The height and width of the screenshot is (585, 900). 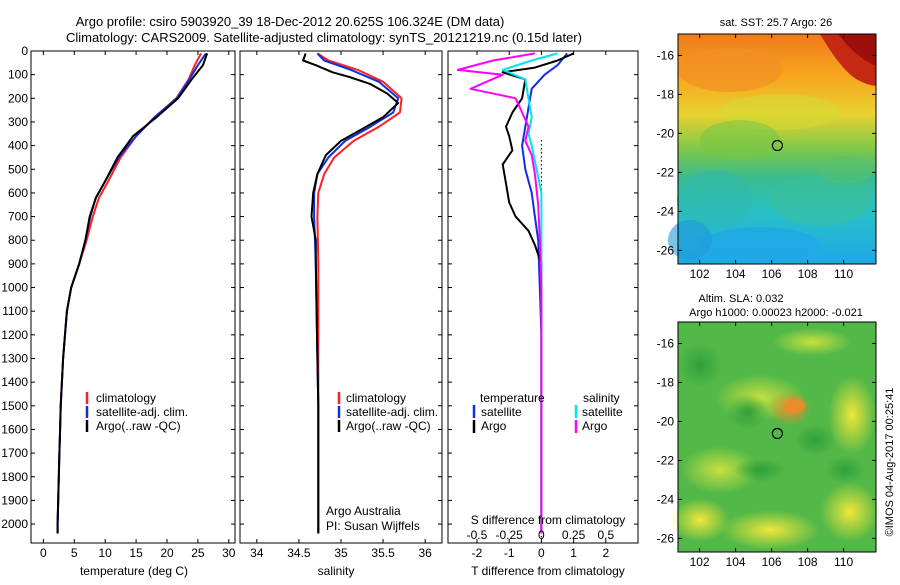 I want to click on depth-tick-label: 0, so click(x=24, y=51).